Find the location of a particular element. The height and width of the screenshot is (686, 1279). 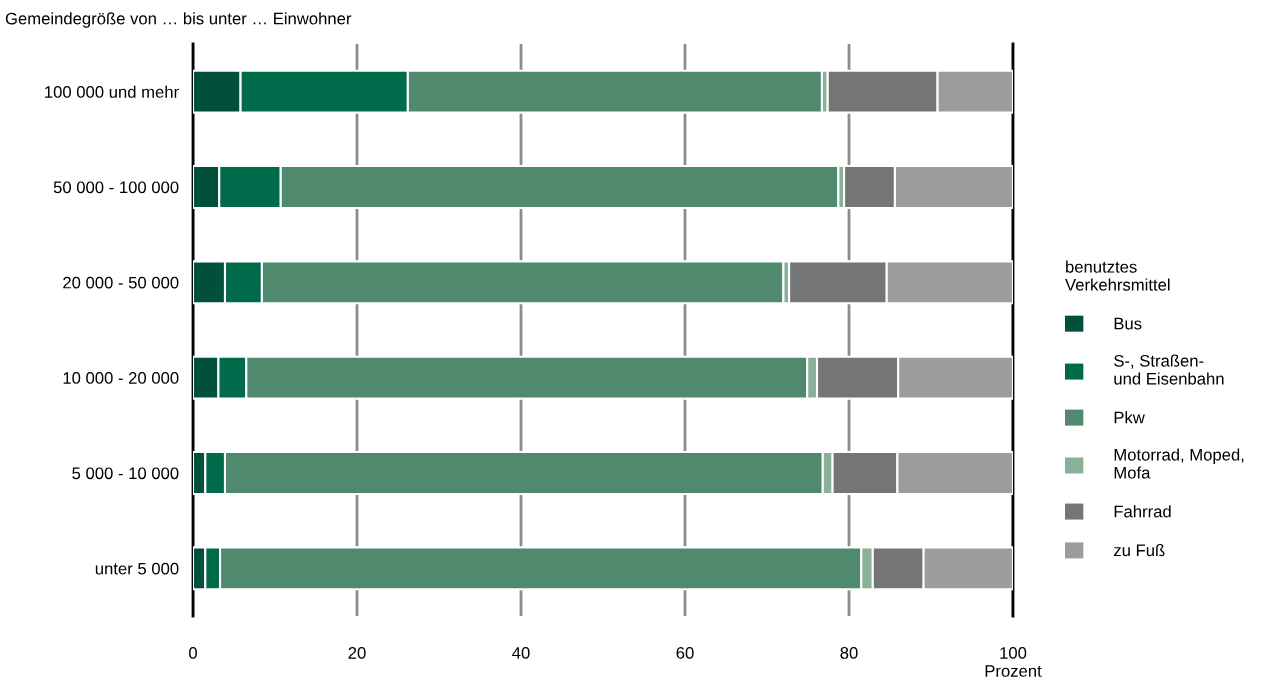

x-tick-label: 40 is located at coordinates (521, 653).